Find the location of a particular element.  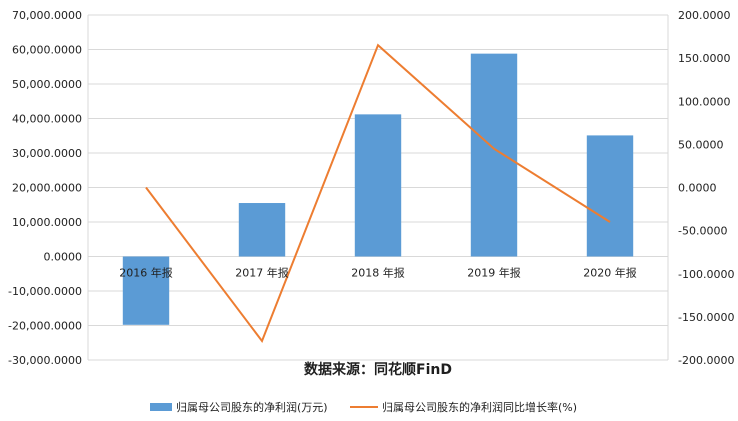

left-tick-label: 0.0000 is located at coordinates (63, 257).